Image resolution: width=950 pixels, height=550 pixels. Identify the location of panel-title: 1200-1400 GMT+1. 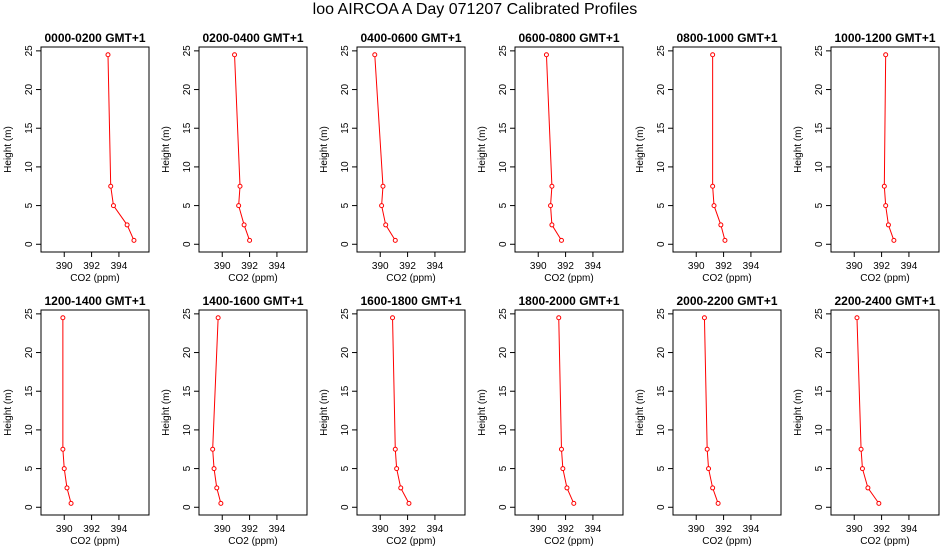
(94, 301).